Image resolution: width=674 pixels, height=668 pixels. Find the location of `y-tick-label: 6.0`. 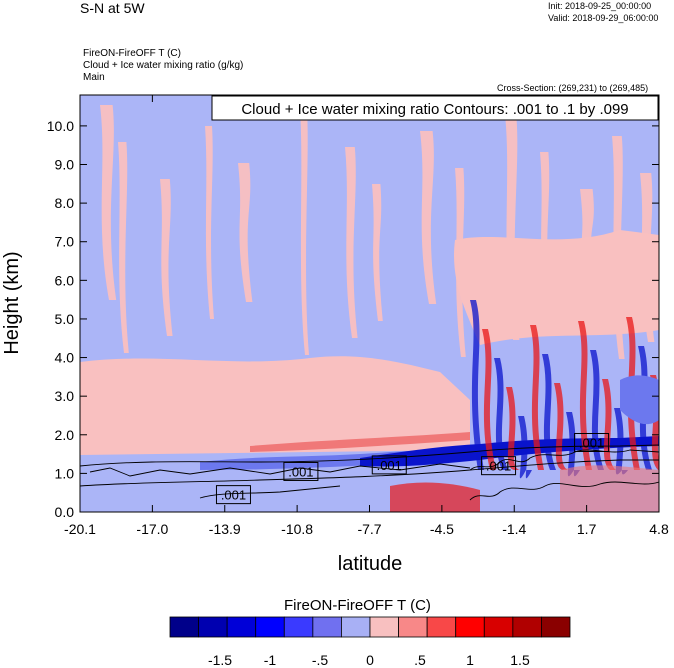

y-tick-label: 6.0 is located at coordinates (65, 280).